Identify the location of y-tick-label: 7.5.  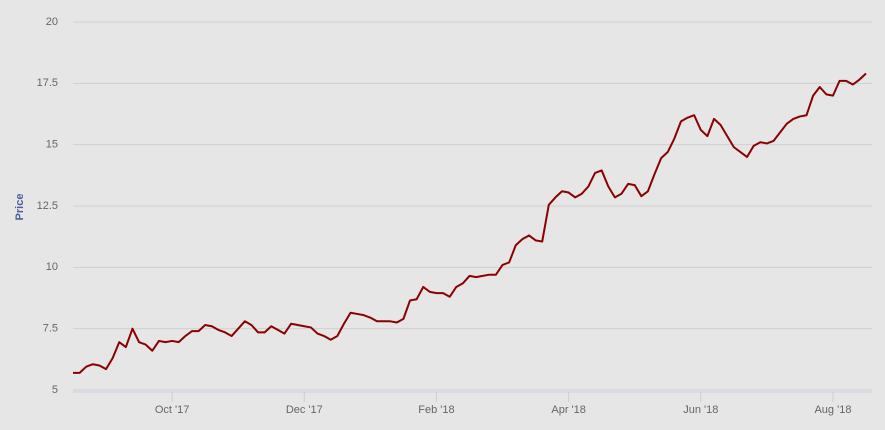
(50, 329).